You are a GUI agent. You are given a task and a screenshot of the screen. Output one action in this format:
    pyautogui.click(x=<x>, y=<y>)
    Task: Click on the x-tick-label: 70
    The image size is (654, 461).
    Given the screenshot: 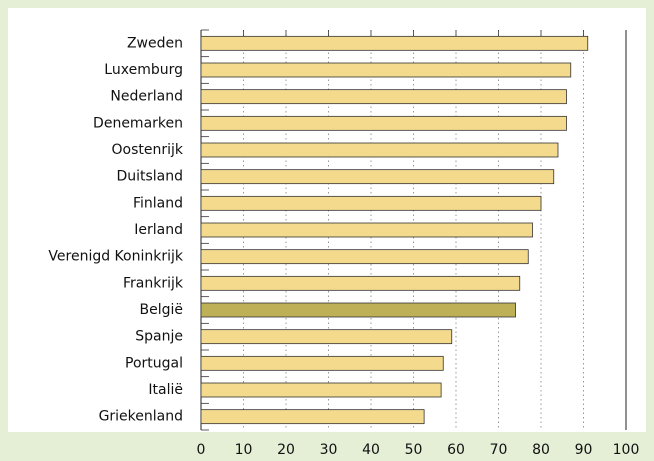 What is the action you would take?
    pyautogui.click(x=499, y=450)
    